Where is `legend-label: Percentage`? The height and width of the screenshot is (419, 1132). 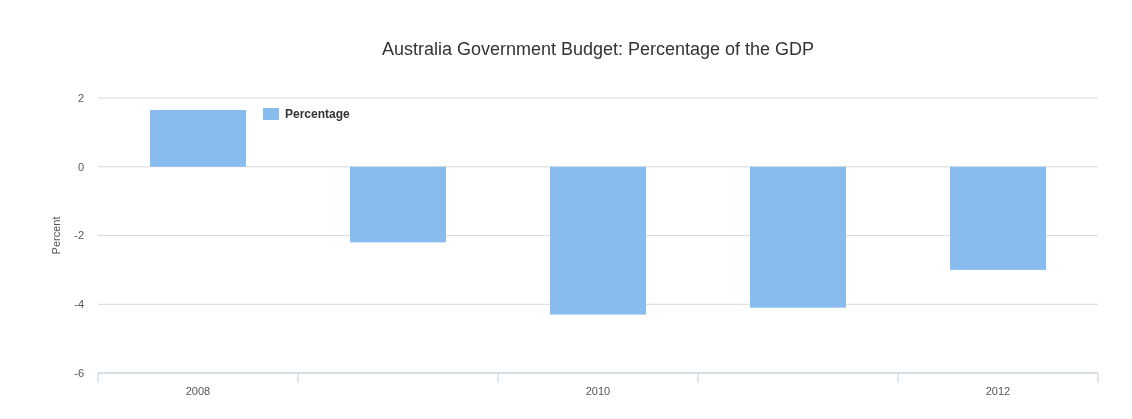 legend-label: Percentage is located at coordinates (318, 114).